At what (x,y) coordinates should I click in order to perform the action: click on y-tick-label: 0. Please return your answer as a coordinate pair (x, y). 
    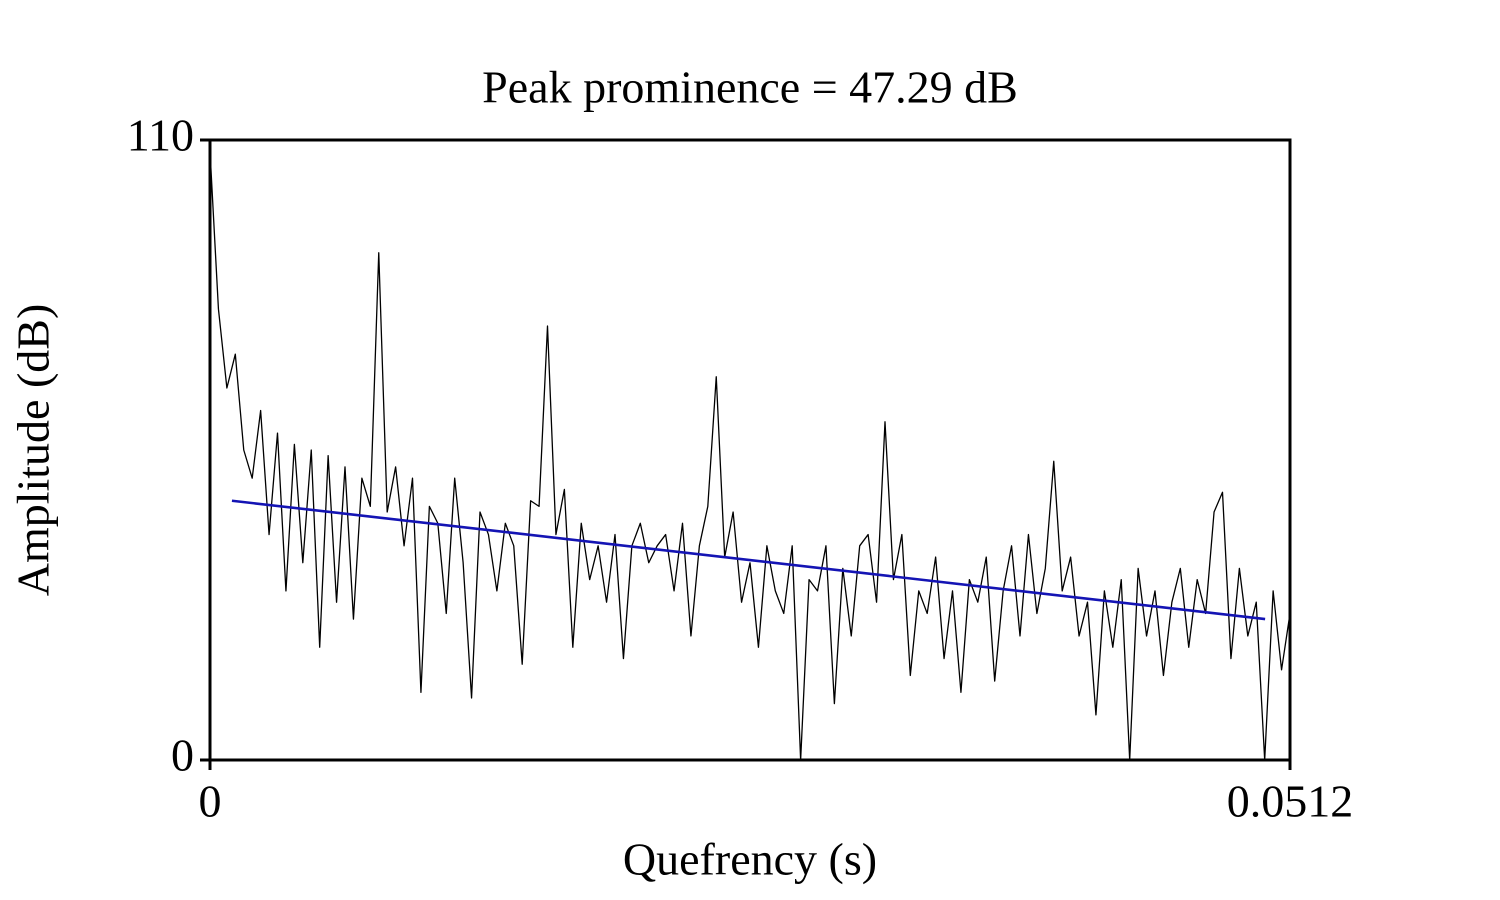
    Looking at the image, I should click on (182, 755).